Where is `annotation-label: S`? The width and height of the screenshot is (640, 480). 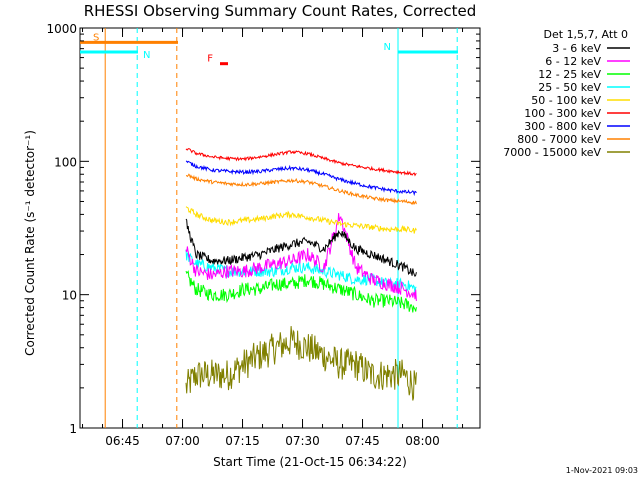 annotation-label: S is located at coordinates (96, 37).